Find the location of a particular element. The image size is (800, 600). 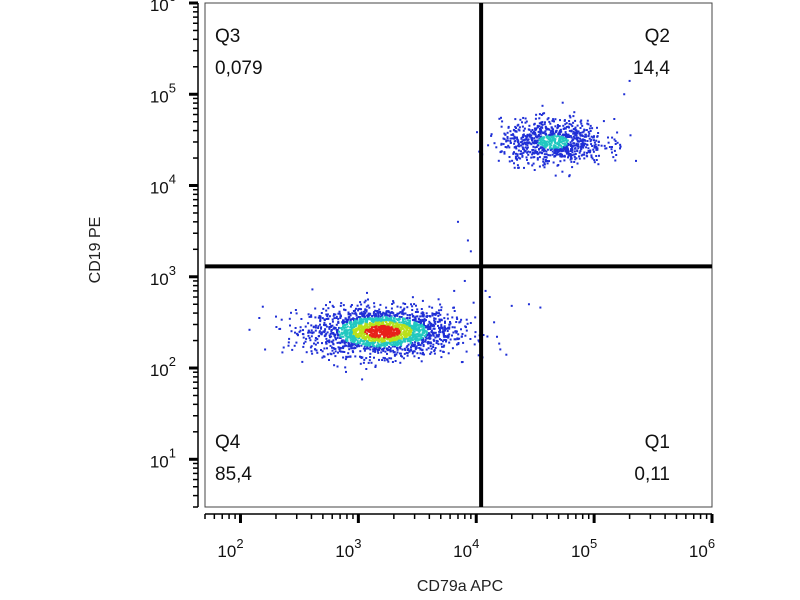

x-tick-label: 106 is located at coordinates (702, 548).